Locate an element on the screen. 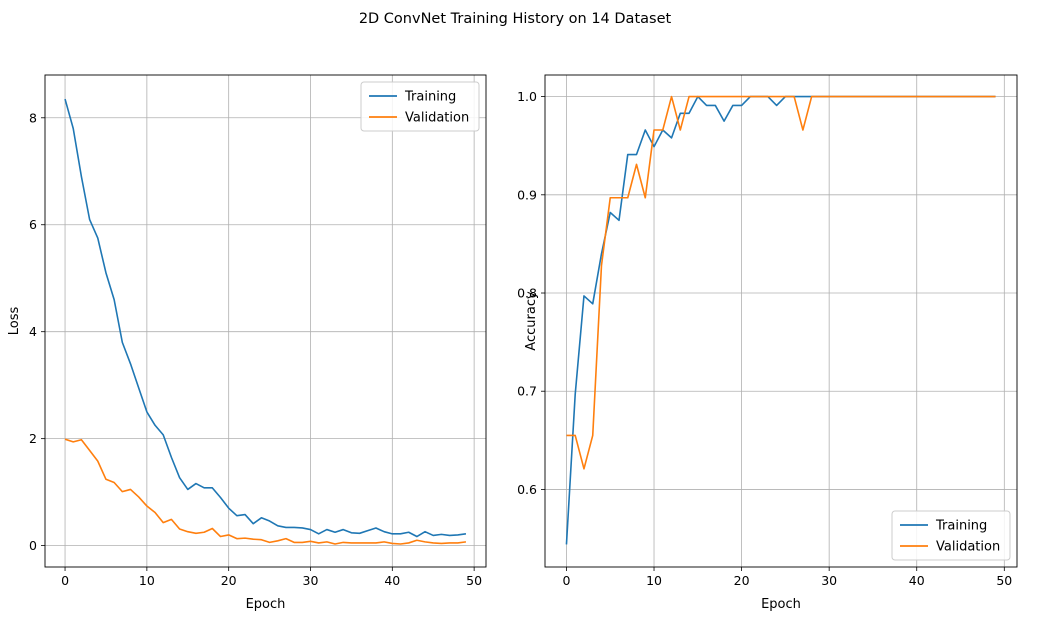  chart-0-ylabel: Loss is located at coordinates (14, 321).